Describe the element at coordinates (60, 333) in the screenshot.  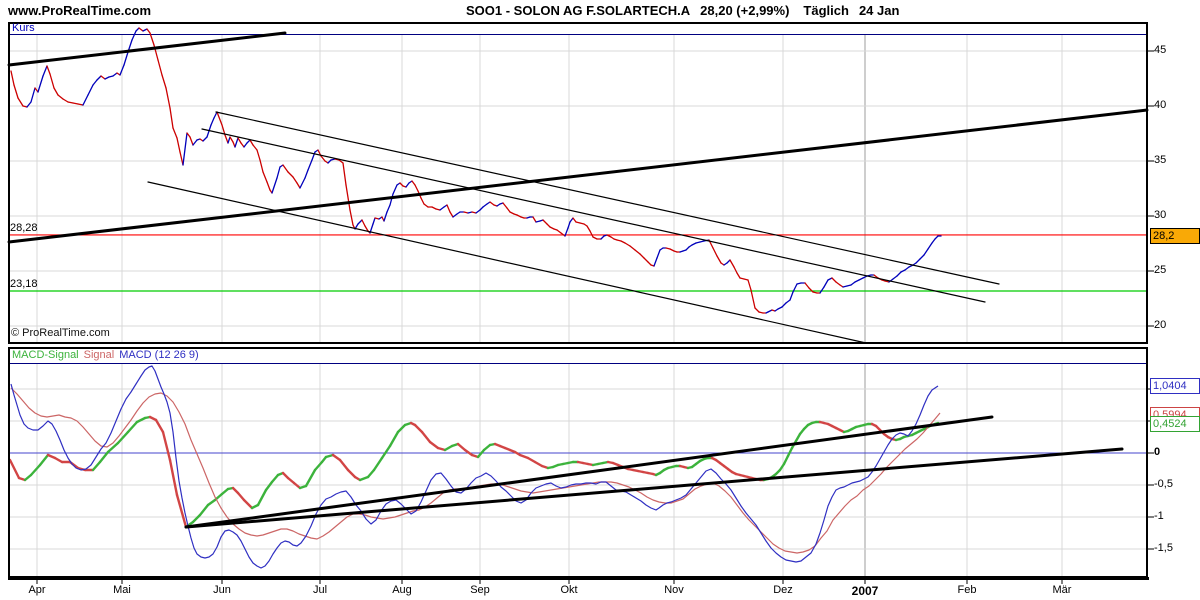
I see `watermark: © ProRealTime.com` at that location.